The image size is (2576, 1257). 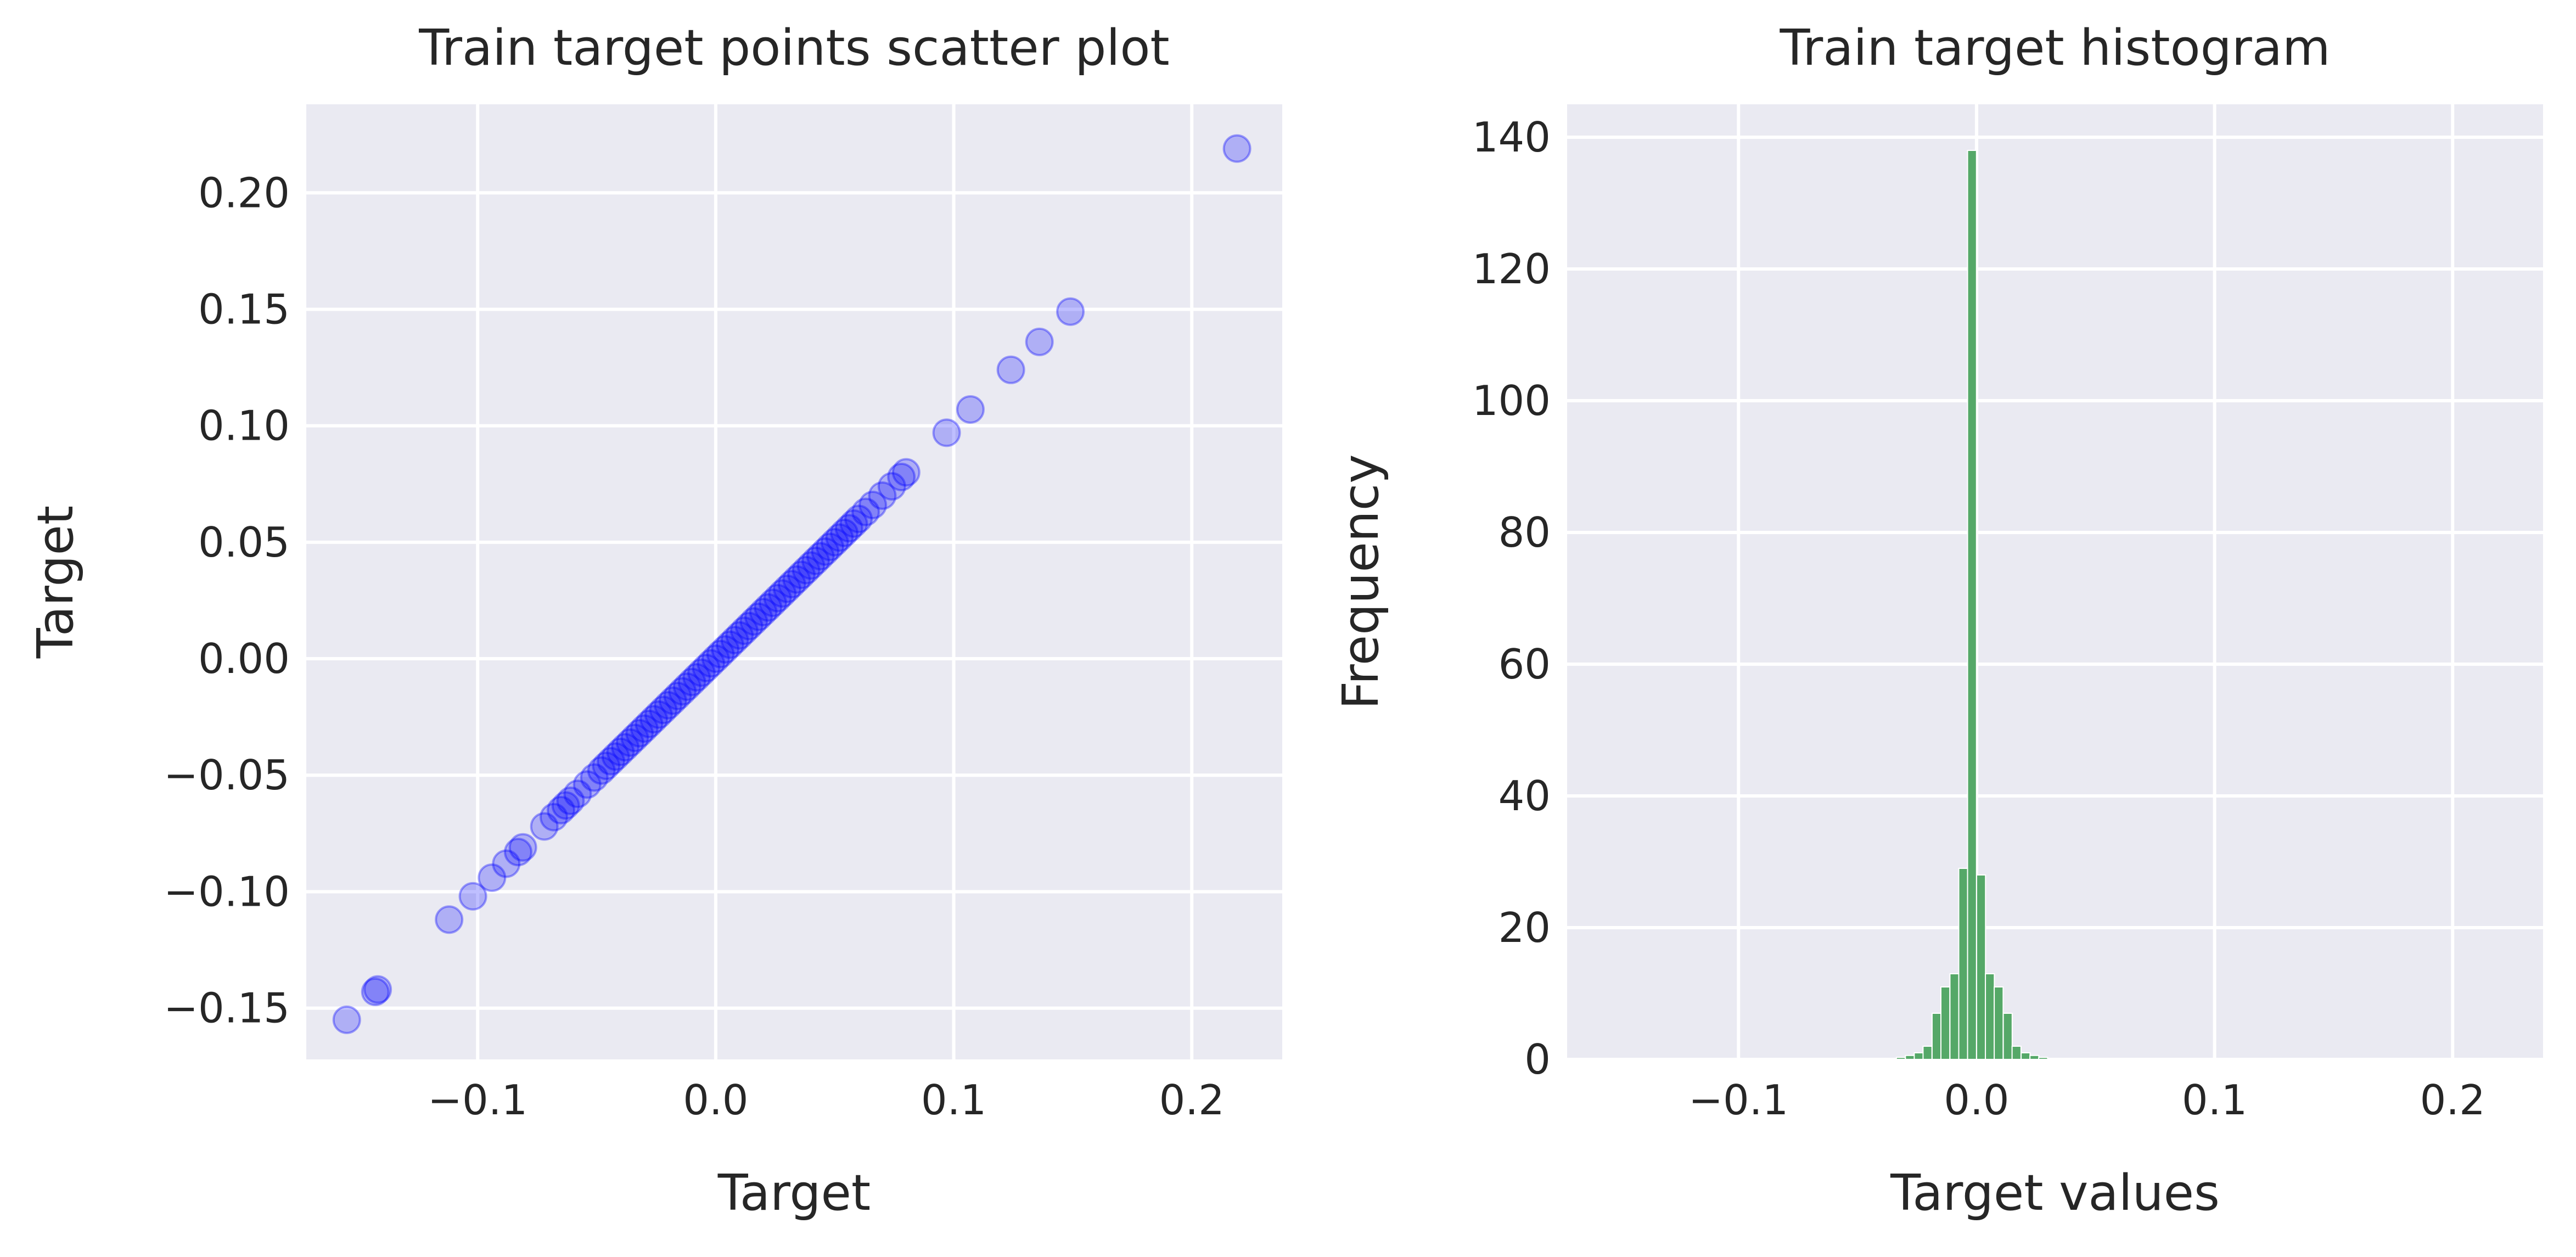 What do you see at coordinates (1361, 582) in the screenshot?
I see `histogram-y-axis-label: Frequency` at bounding box center [1361, 582].